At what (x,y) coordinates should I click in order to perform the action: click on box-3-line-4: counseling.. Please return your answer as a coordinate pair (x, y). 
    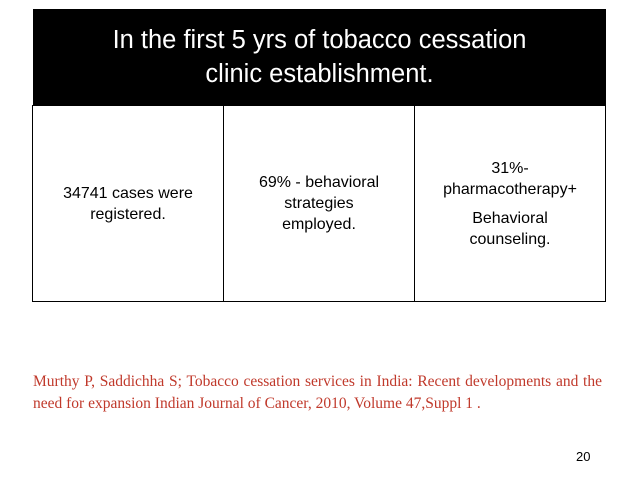
    Looking at the image, I should click on (510, 239).